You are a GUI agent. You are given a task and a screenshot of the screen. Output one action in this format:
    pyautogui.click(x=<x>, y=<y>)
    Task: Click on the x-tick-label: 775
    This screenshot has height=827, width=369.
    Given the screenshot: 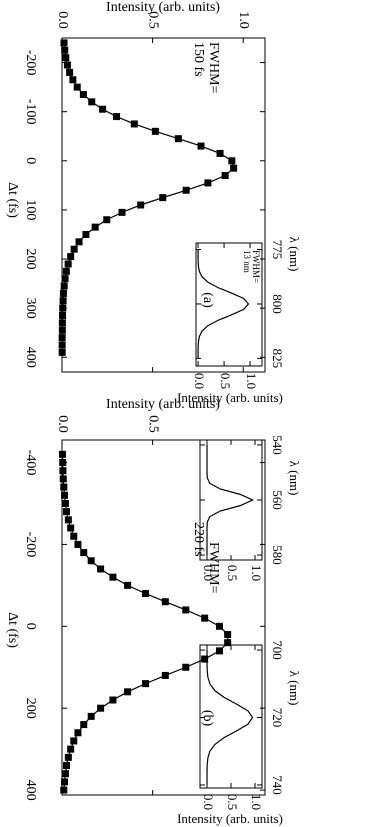 What is the action you would take?
    pyautogui.click(x=277, y=250)
    